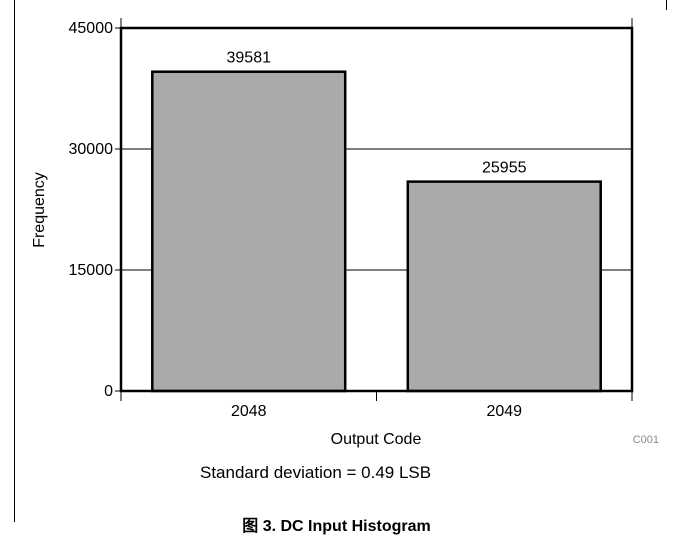 The width and height of the screenshot is (673, 536). What do you see at coordinates (336, 526) in the screenshot?
I see `figure-caption: 图 3. DC Input Histogram` at bounding box center [336, 526].